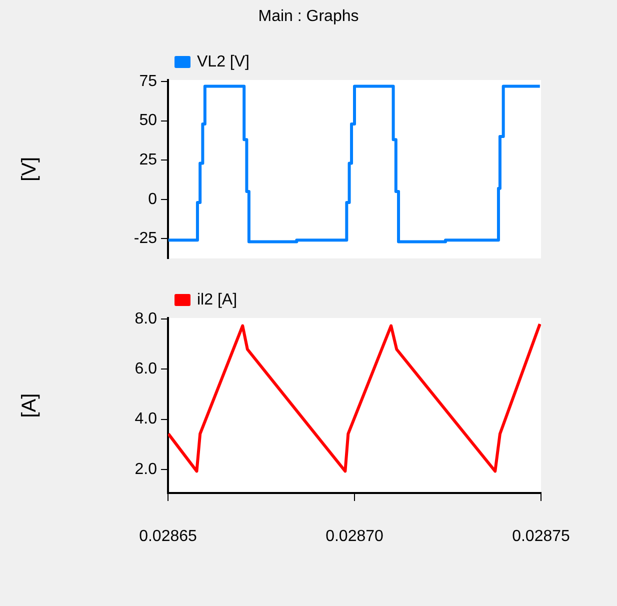 The width and height of the screenshot is (617, 606). What do you see at coordinates (146, 369) in the screenshot?
I see `y-tick-label: 6.0` at bounding box center [146, 369].